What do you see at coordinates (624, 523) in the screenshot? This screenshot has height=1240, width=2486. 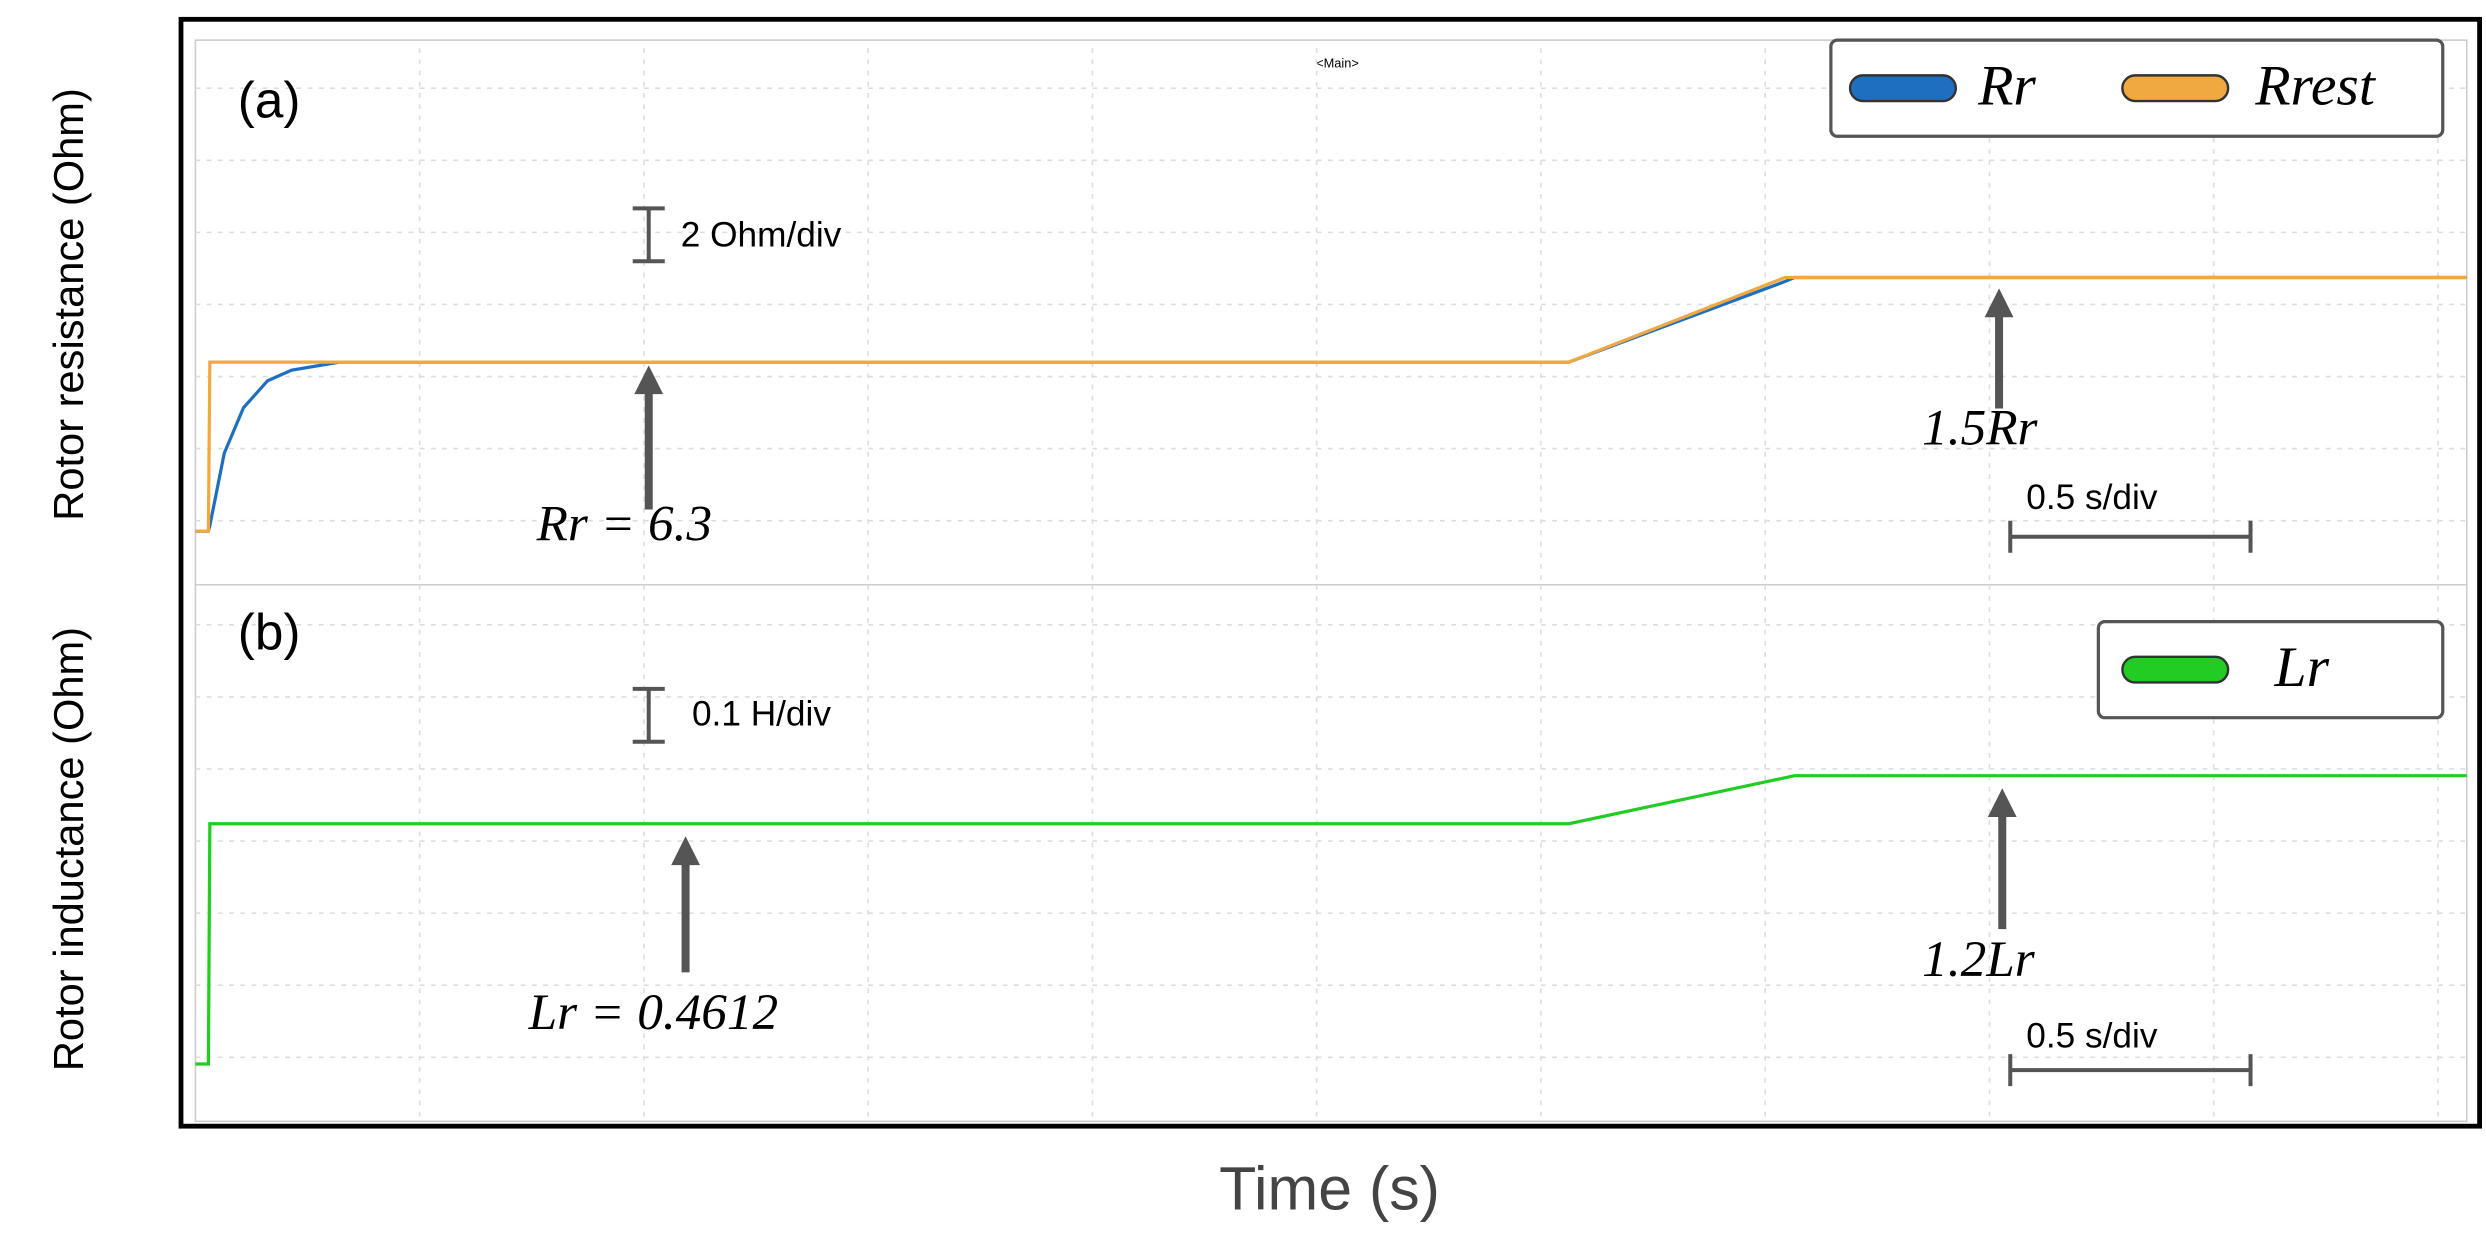 I see `annotation: Rr = 6.3` at bounding box center [624, 523].